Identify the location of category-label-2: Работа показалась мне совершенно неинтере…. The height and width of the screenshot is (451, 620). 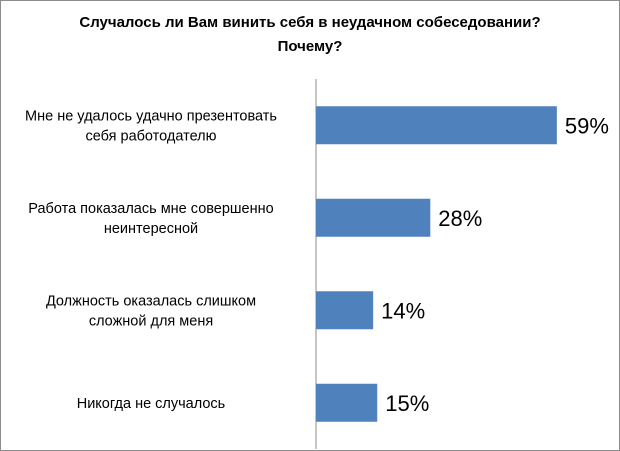
(150, 219).